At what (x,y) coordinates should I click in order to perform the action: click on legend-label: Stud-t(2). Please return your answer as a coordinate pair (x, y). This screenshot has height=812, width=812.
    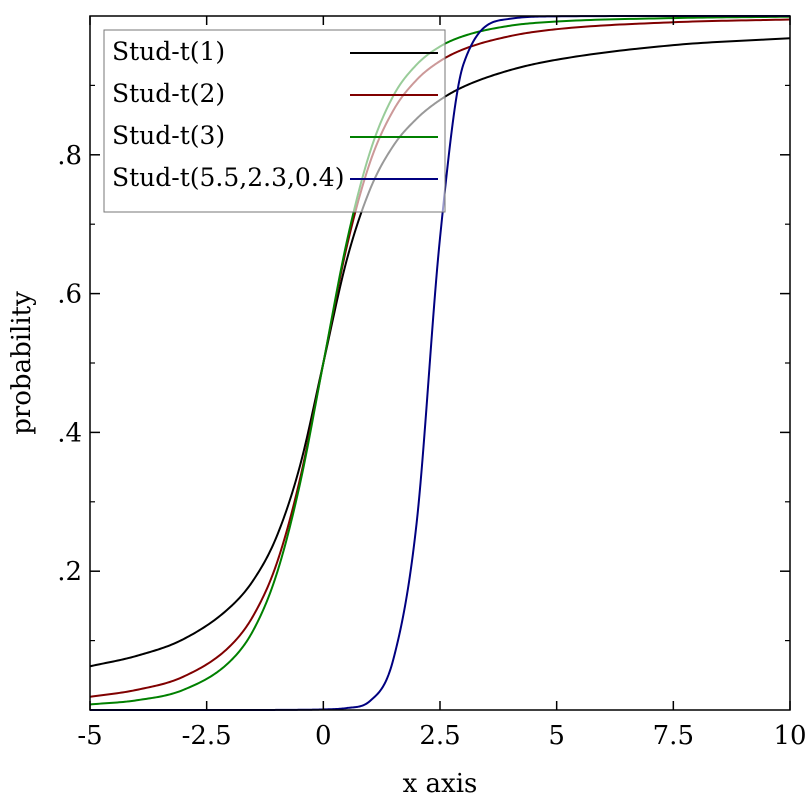
    Looking at the image, I should click on (168, 93).